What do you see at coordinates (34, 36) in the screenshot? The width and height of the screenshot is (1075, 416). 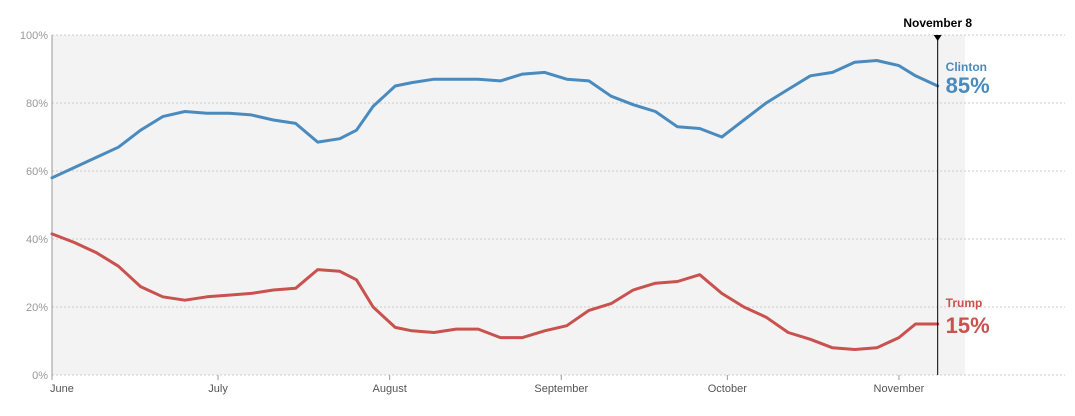 I see `y-tick-label: 100%` at bounding box center [34, 36].